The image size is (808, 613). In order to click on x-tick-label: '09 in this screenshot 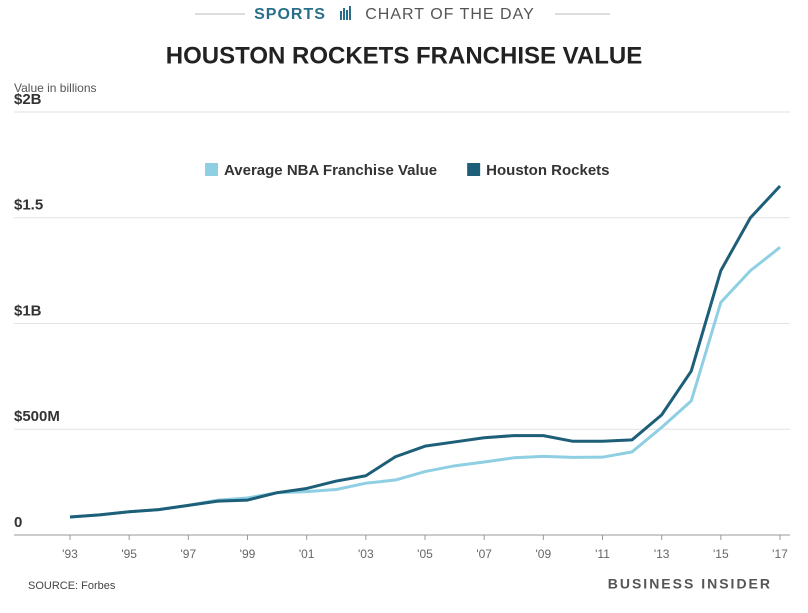, I will do `click(544, 554)`.